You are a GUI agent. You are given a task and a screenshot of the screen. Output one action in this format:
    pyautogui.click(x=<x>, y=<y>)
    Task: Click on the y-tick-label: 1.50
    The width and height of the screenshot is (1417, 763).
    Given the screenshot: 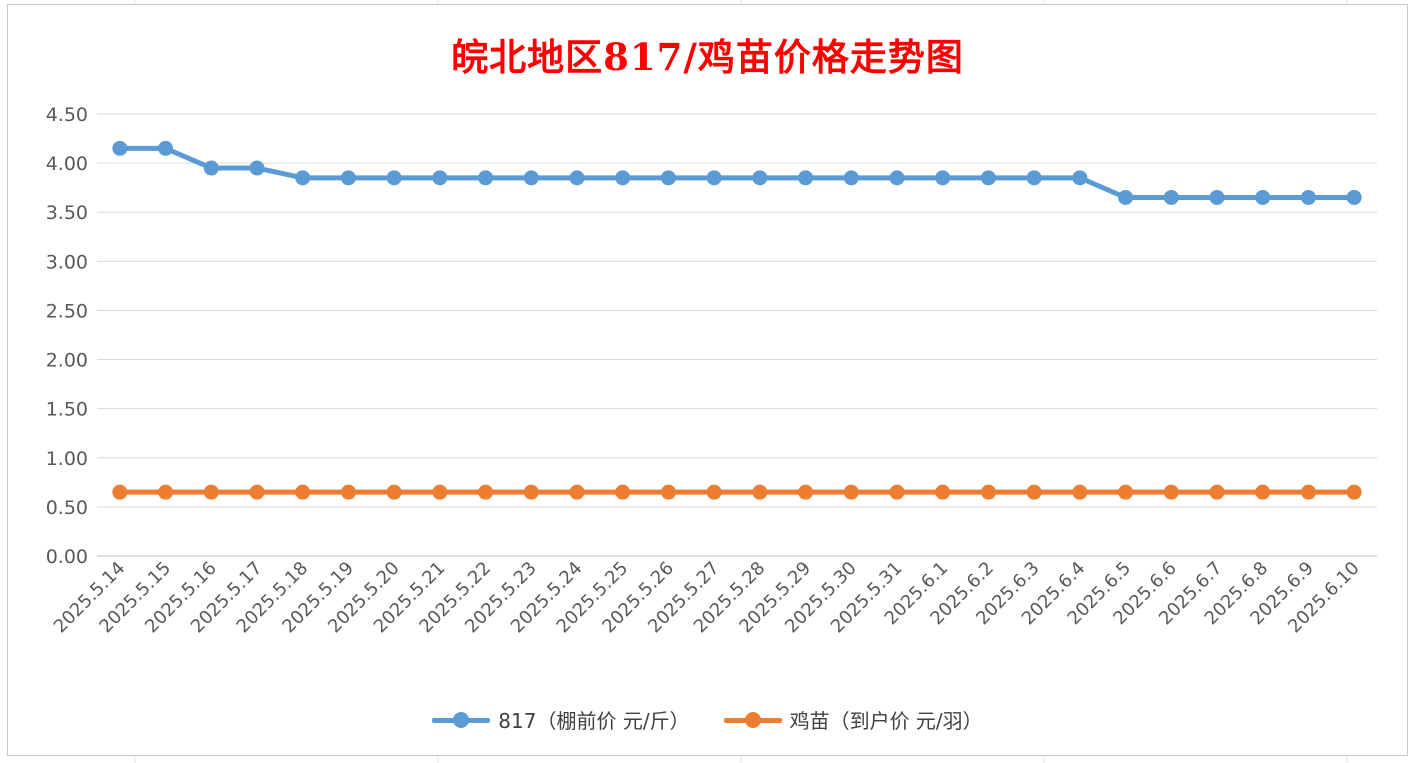 What is the action you would take?
    pyautogui.click(x=67, y=410)
    